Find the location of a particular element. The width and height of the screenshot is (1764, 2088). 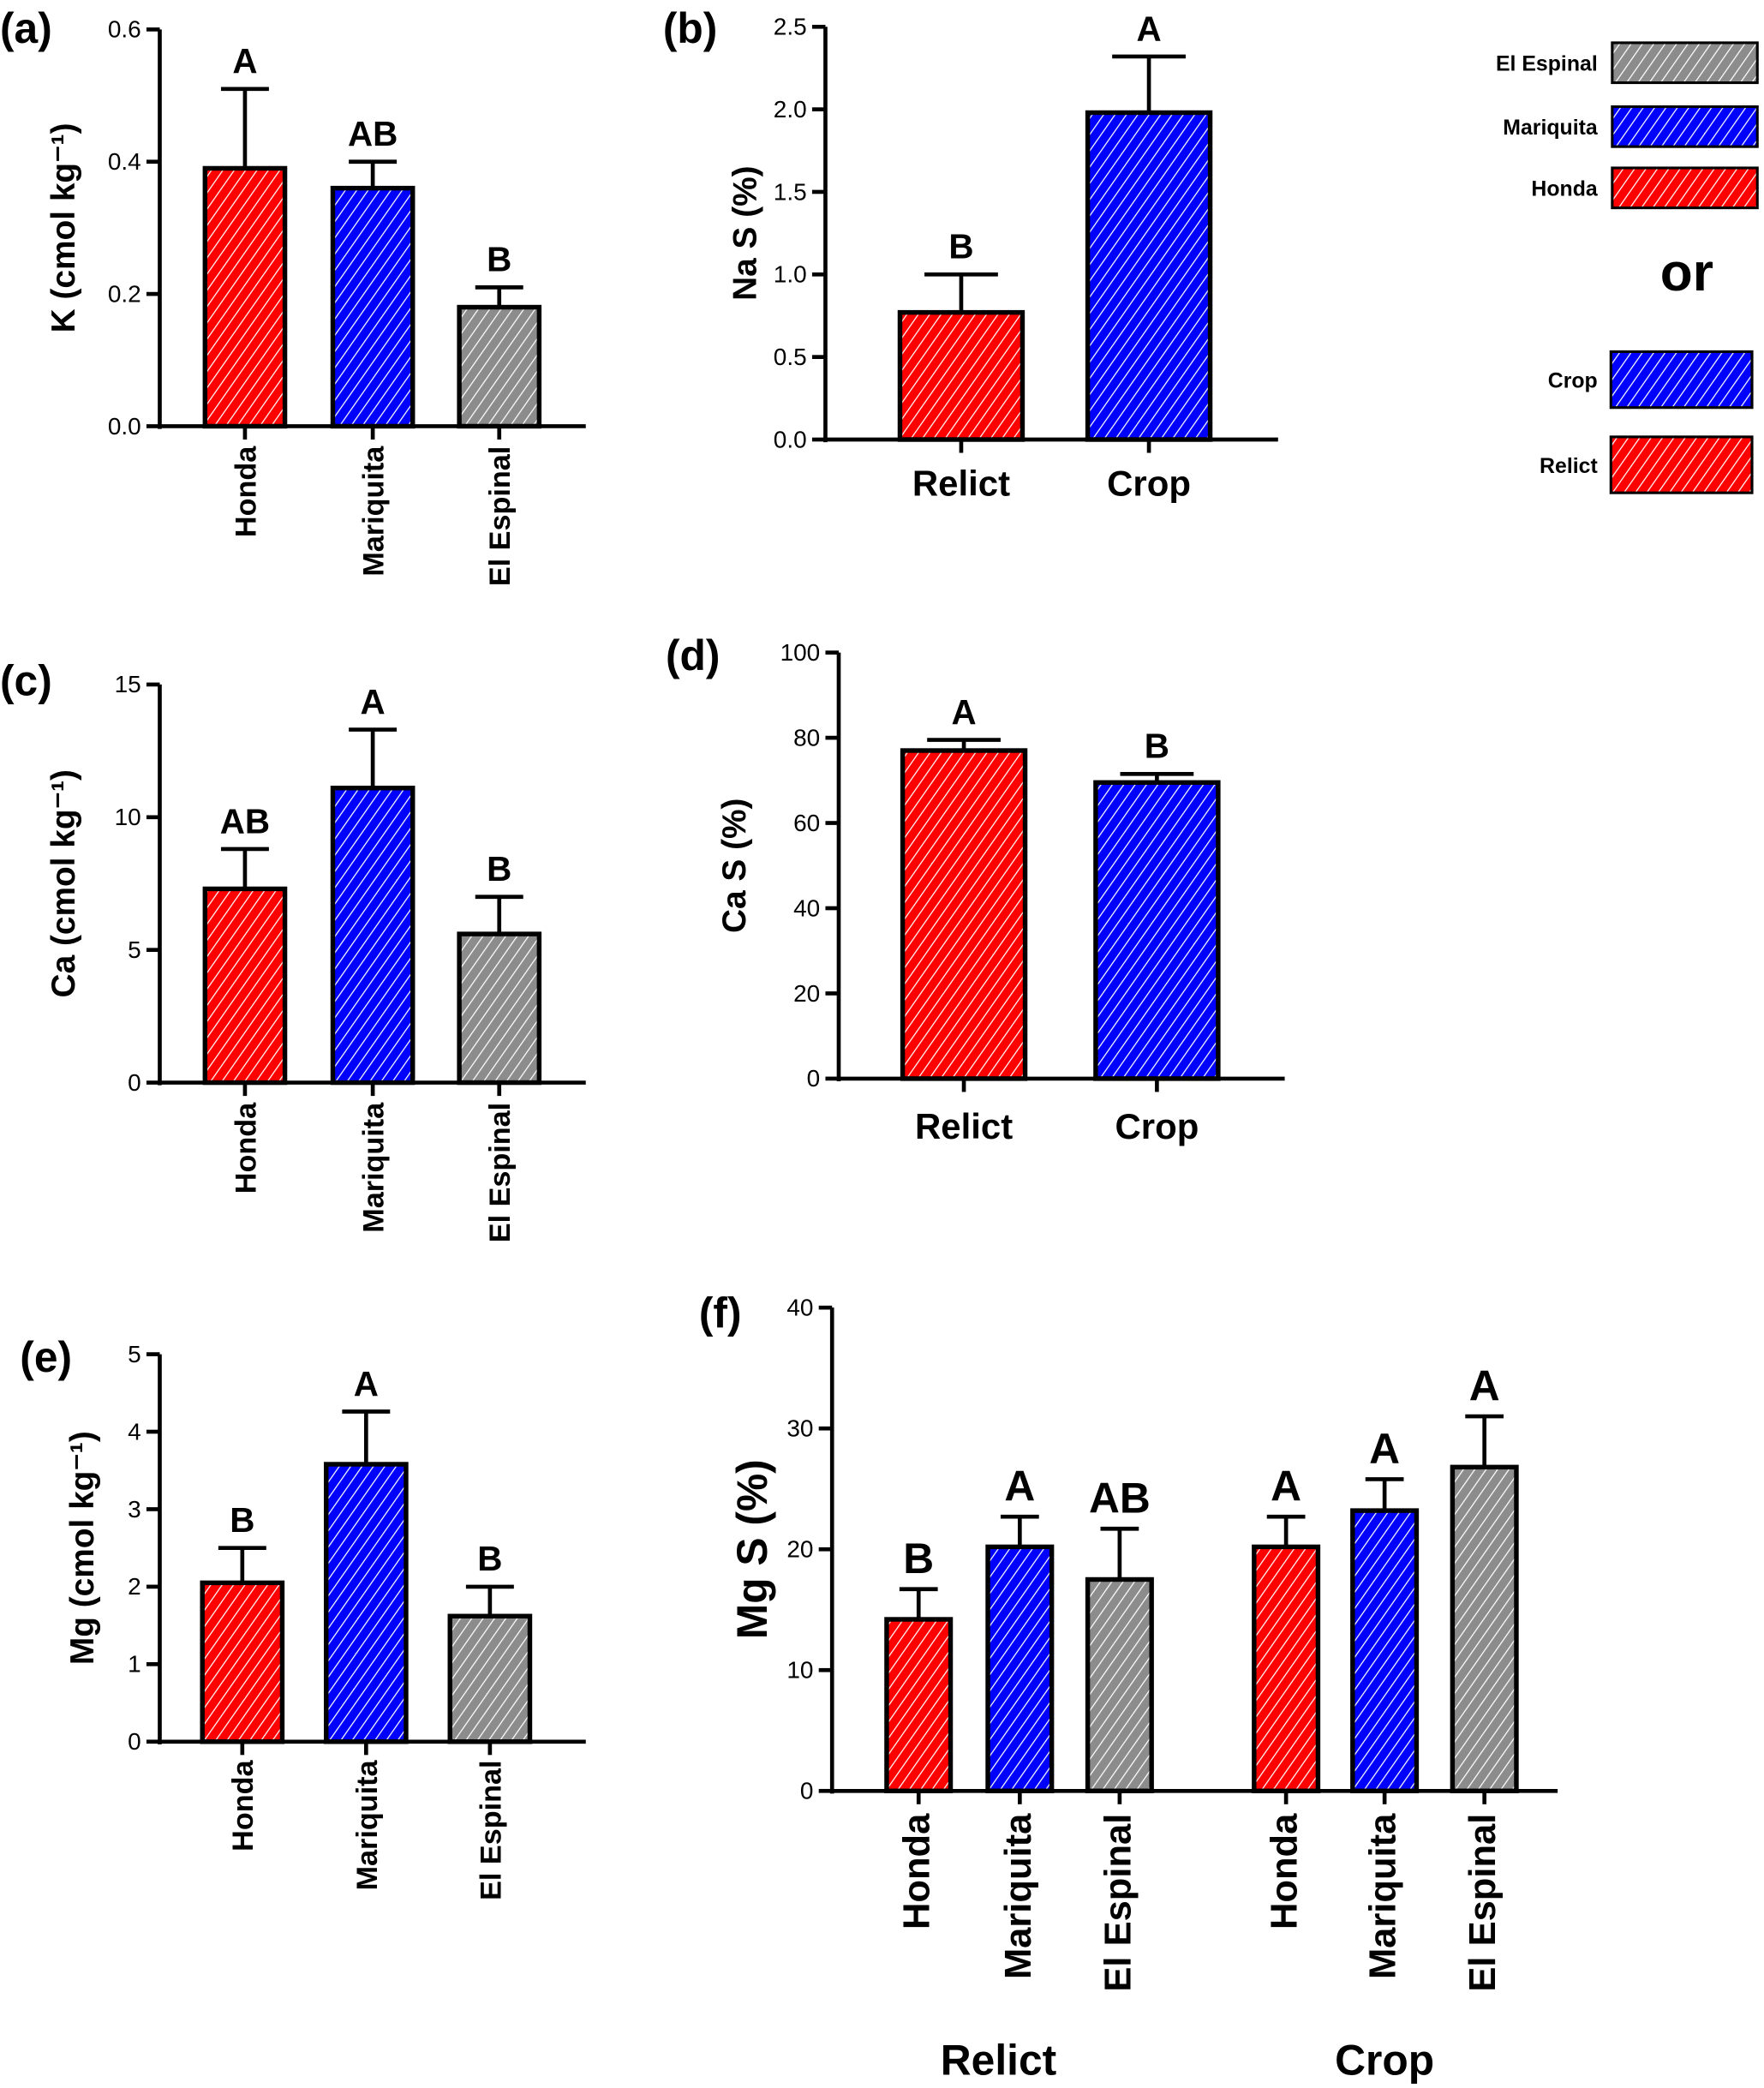

group-label: Crop is located at coordinates (1384, 2060).